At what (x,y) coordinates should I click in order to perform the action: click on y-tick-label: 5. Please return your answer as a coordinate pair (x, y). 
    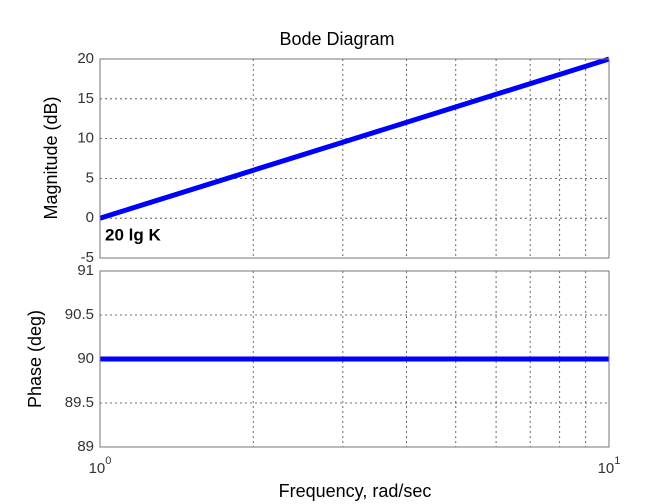
    Looking at the image, I should click on (90, 177).